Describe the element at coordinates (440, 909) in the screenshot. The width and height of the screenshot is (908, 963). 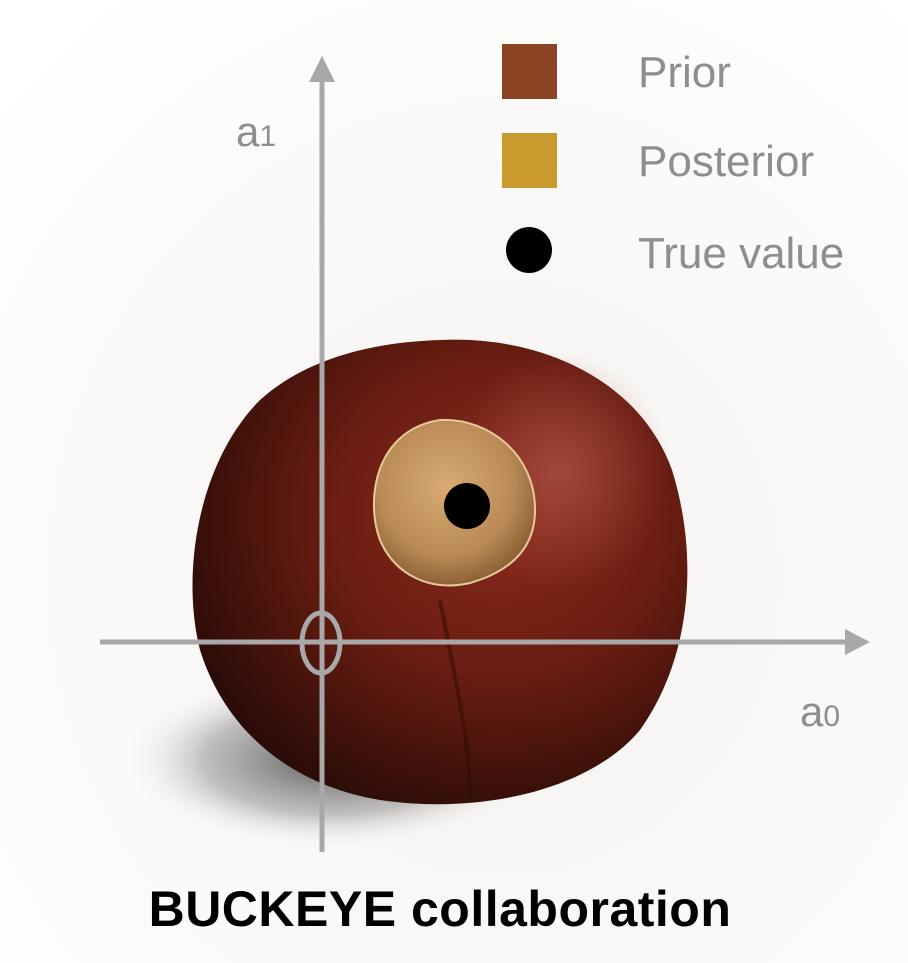
I see `footer-title: BUCKEYE collaboration` at that location.